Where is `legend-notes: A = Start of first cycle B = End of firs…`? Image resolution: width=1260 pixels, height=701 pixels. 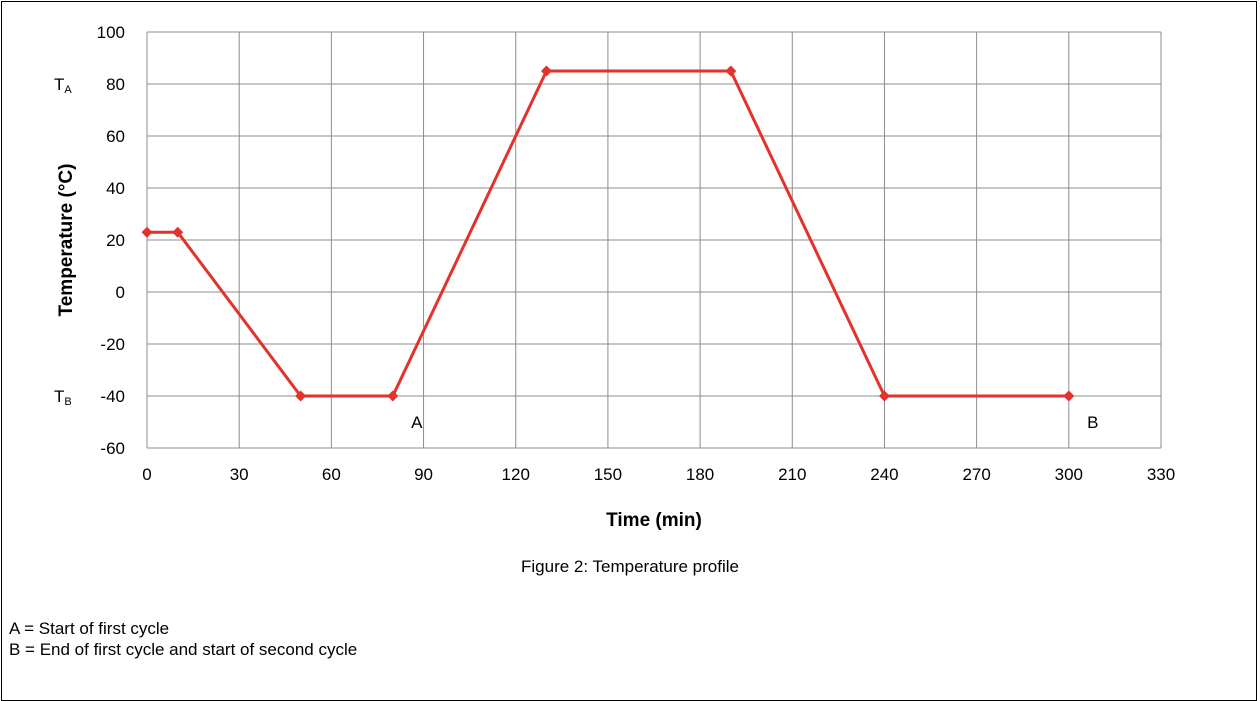 legend-notes: A = Start of first cycle B = End of firs… is located at coordinates (183, 639).